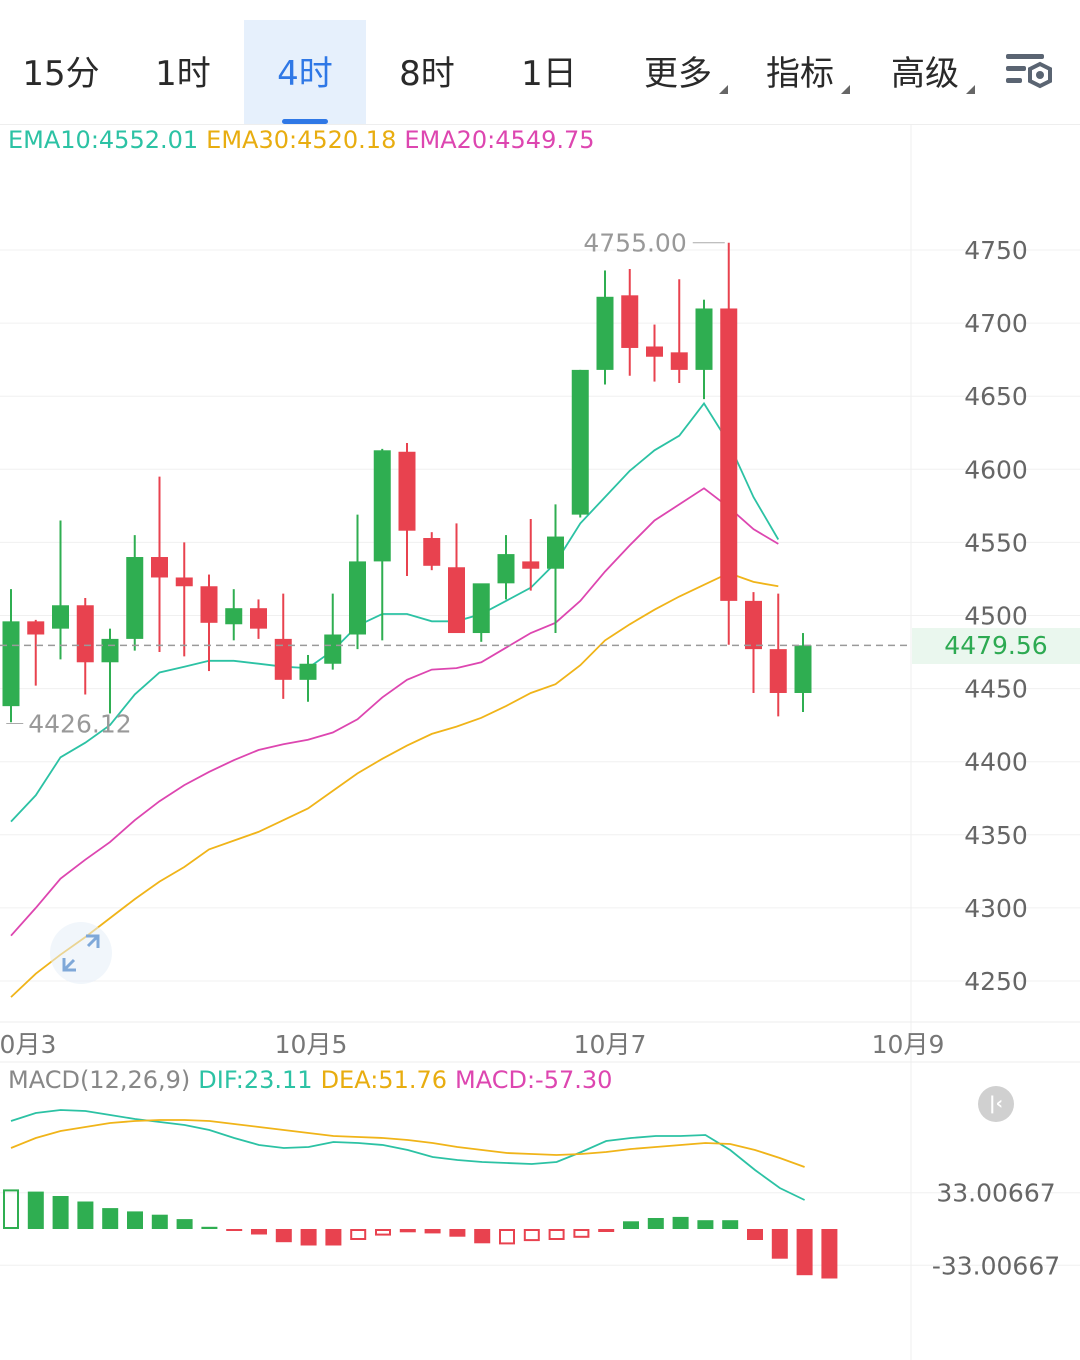 The height and width of the screenshot is (1360, 1080). What do you see at coordinates (407, 1155) in the screenshot?
I see `dif-line` at bounding box center [407, 1155].